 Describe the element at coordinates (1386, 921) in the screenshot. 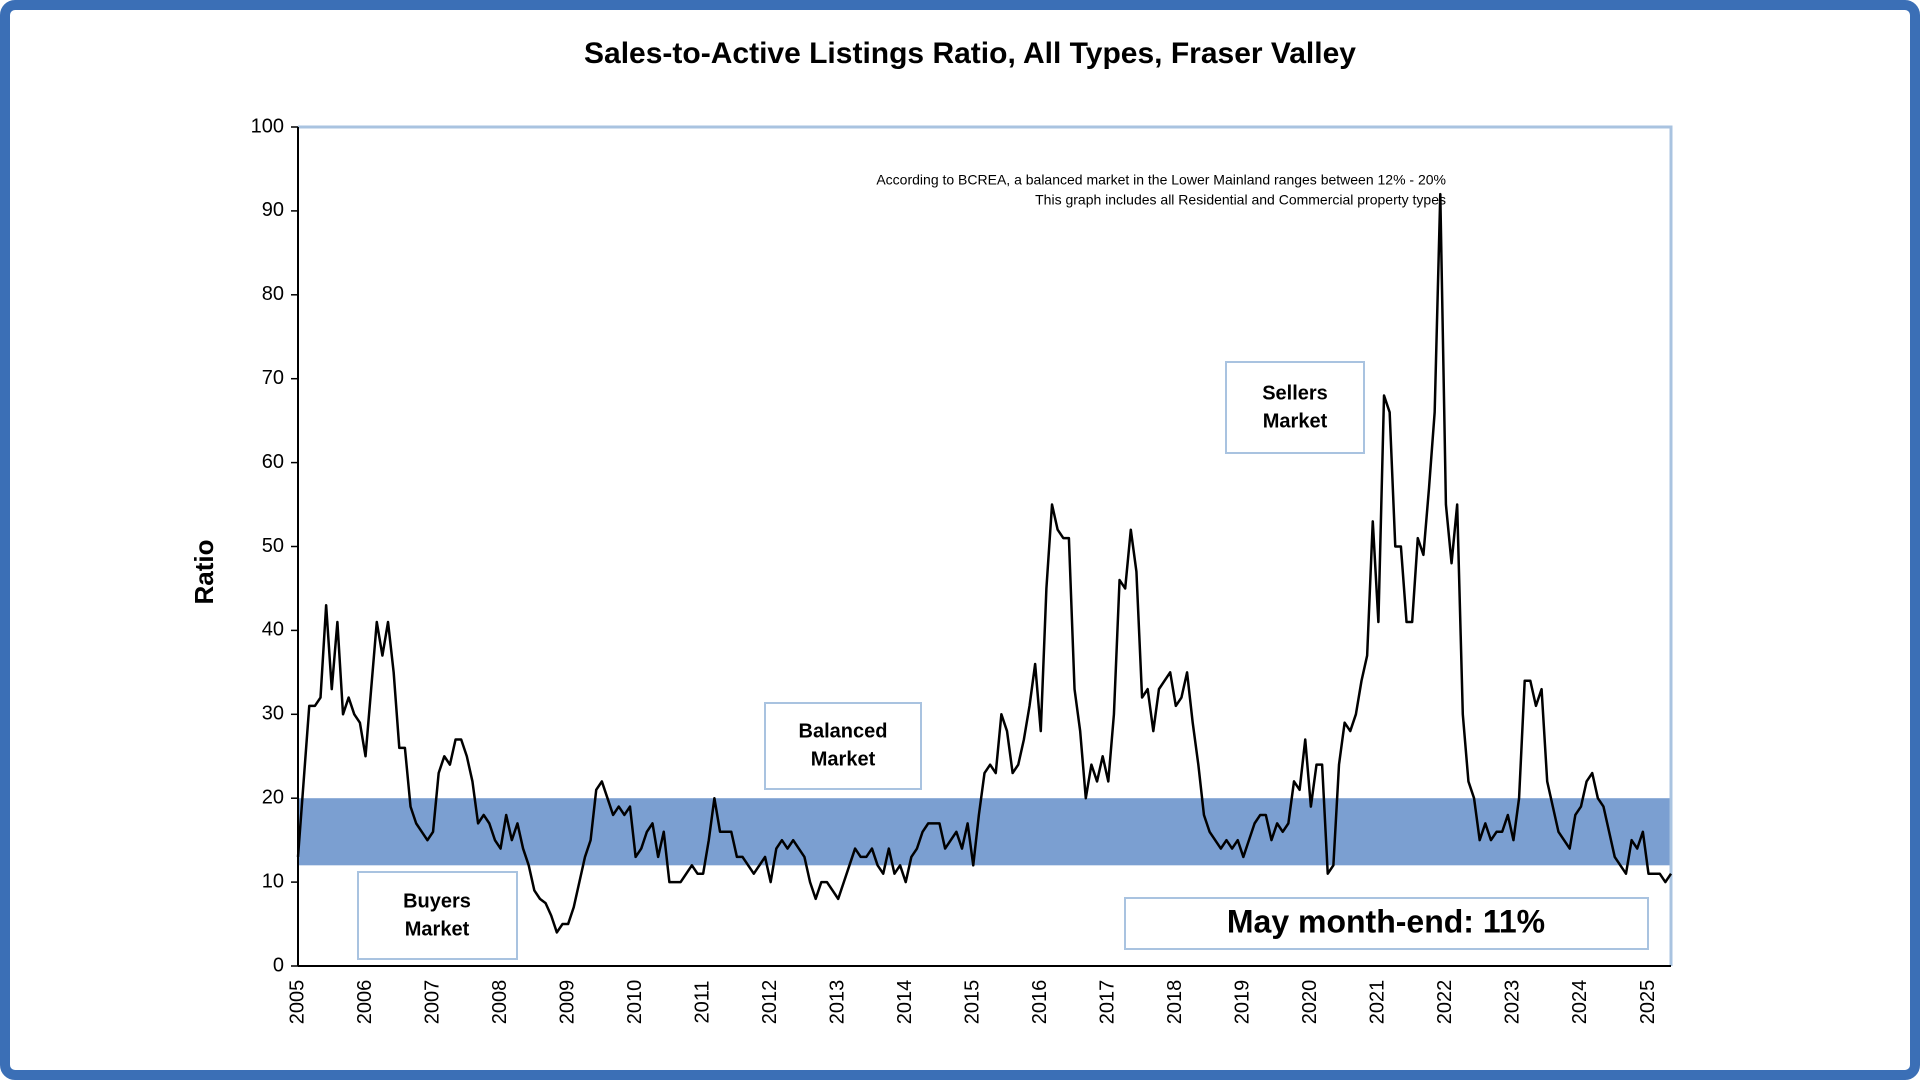

I see `annotation: May month-end: 11%` at that location.